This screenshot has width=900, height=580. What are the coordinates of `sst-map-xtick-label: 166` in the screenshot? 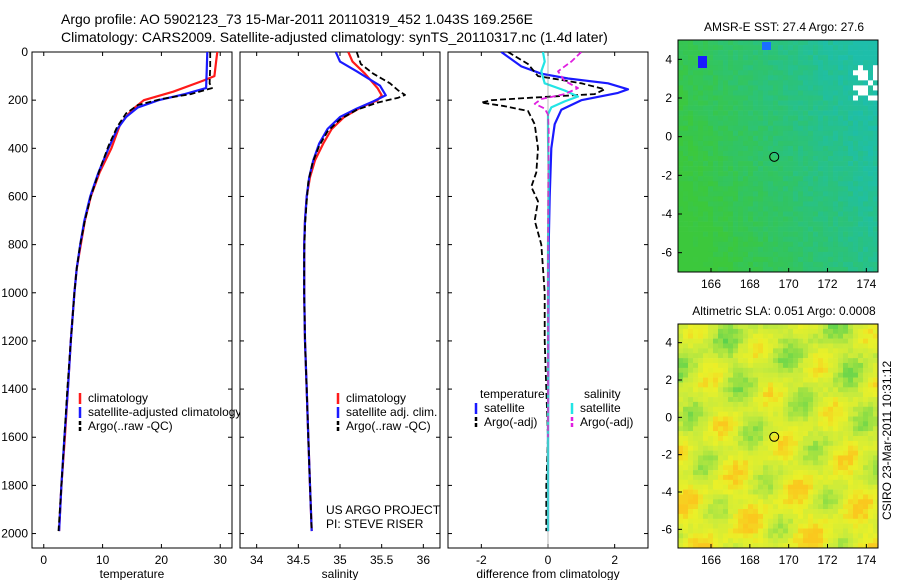 It's located at (711, 284).